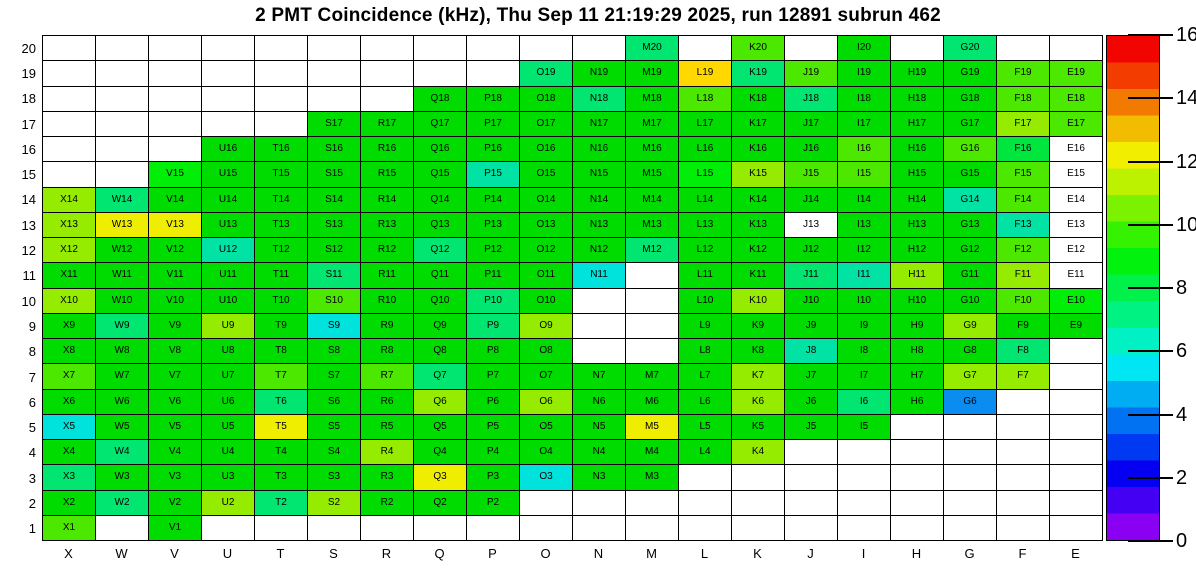  What do you see at coordinates (334, 478) in the screenshot?
I see `grid-cell: S3` at bounding box center [334, 478].